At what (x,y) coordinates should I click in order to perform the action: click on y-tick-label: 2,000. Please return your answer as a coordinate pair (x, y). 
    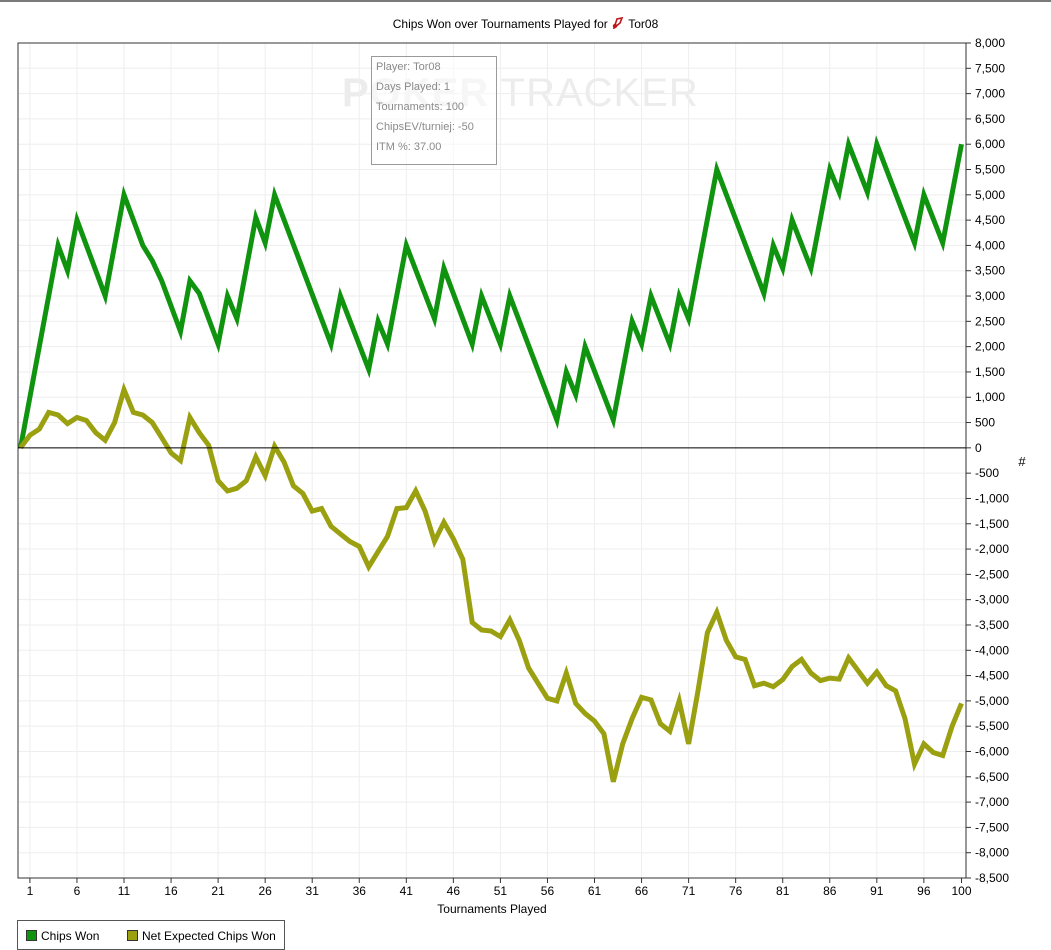
    Looking at the image, I should click on (990, 347).